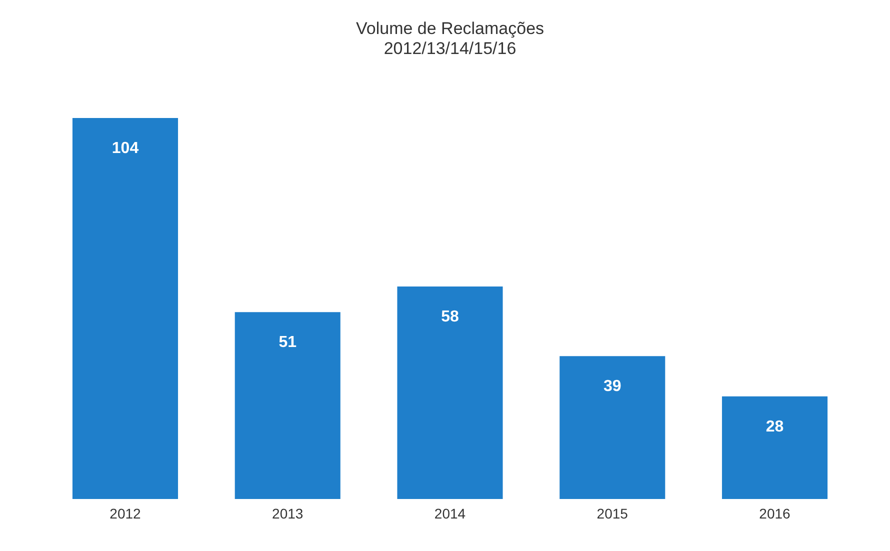 The height and width of the screenshot is (551, 890). Describe the element at coordinates (612, 387) in the screenshot. I see `data-label: 39` at that location.